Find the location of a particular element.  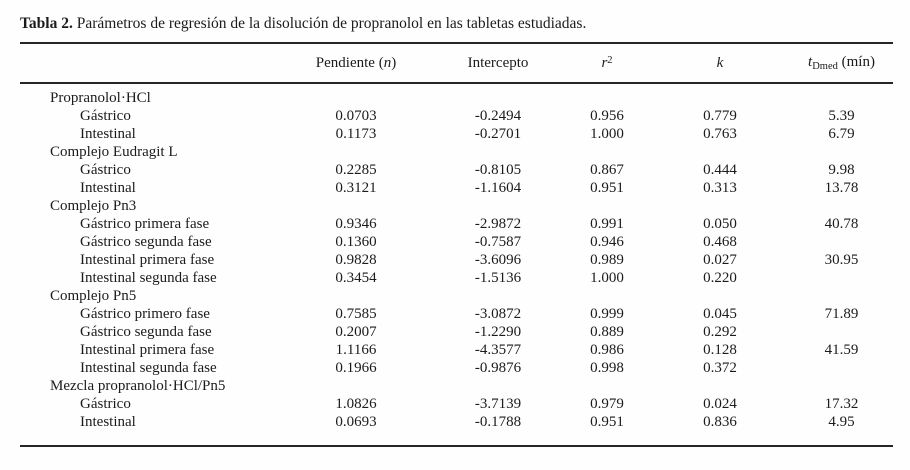

cell-value: 0.313 is located at coordinates (720, 188).